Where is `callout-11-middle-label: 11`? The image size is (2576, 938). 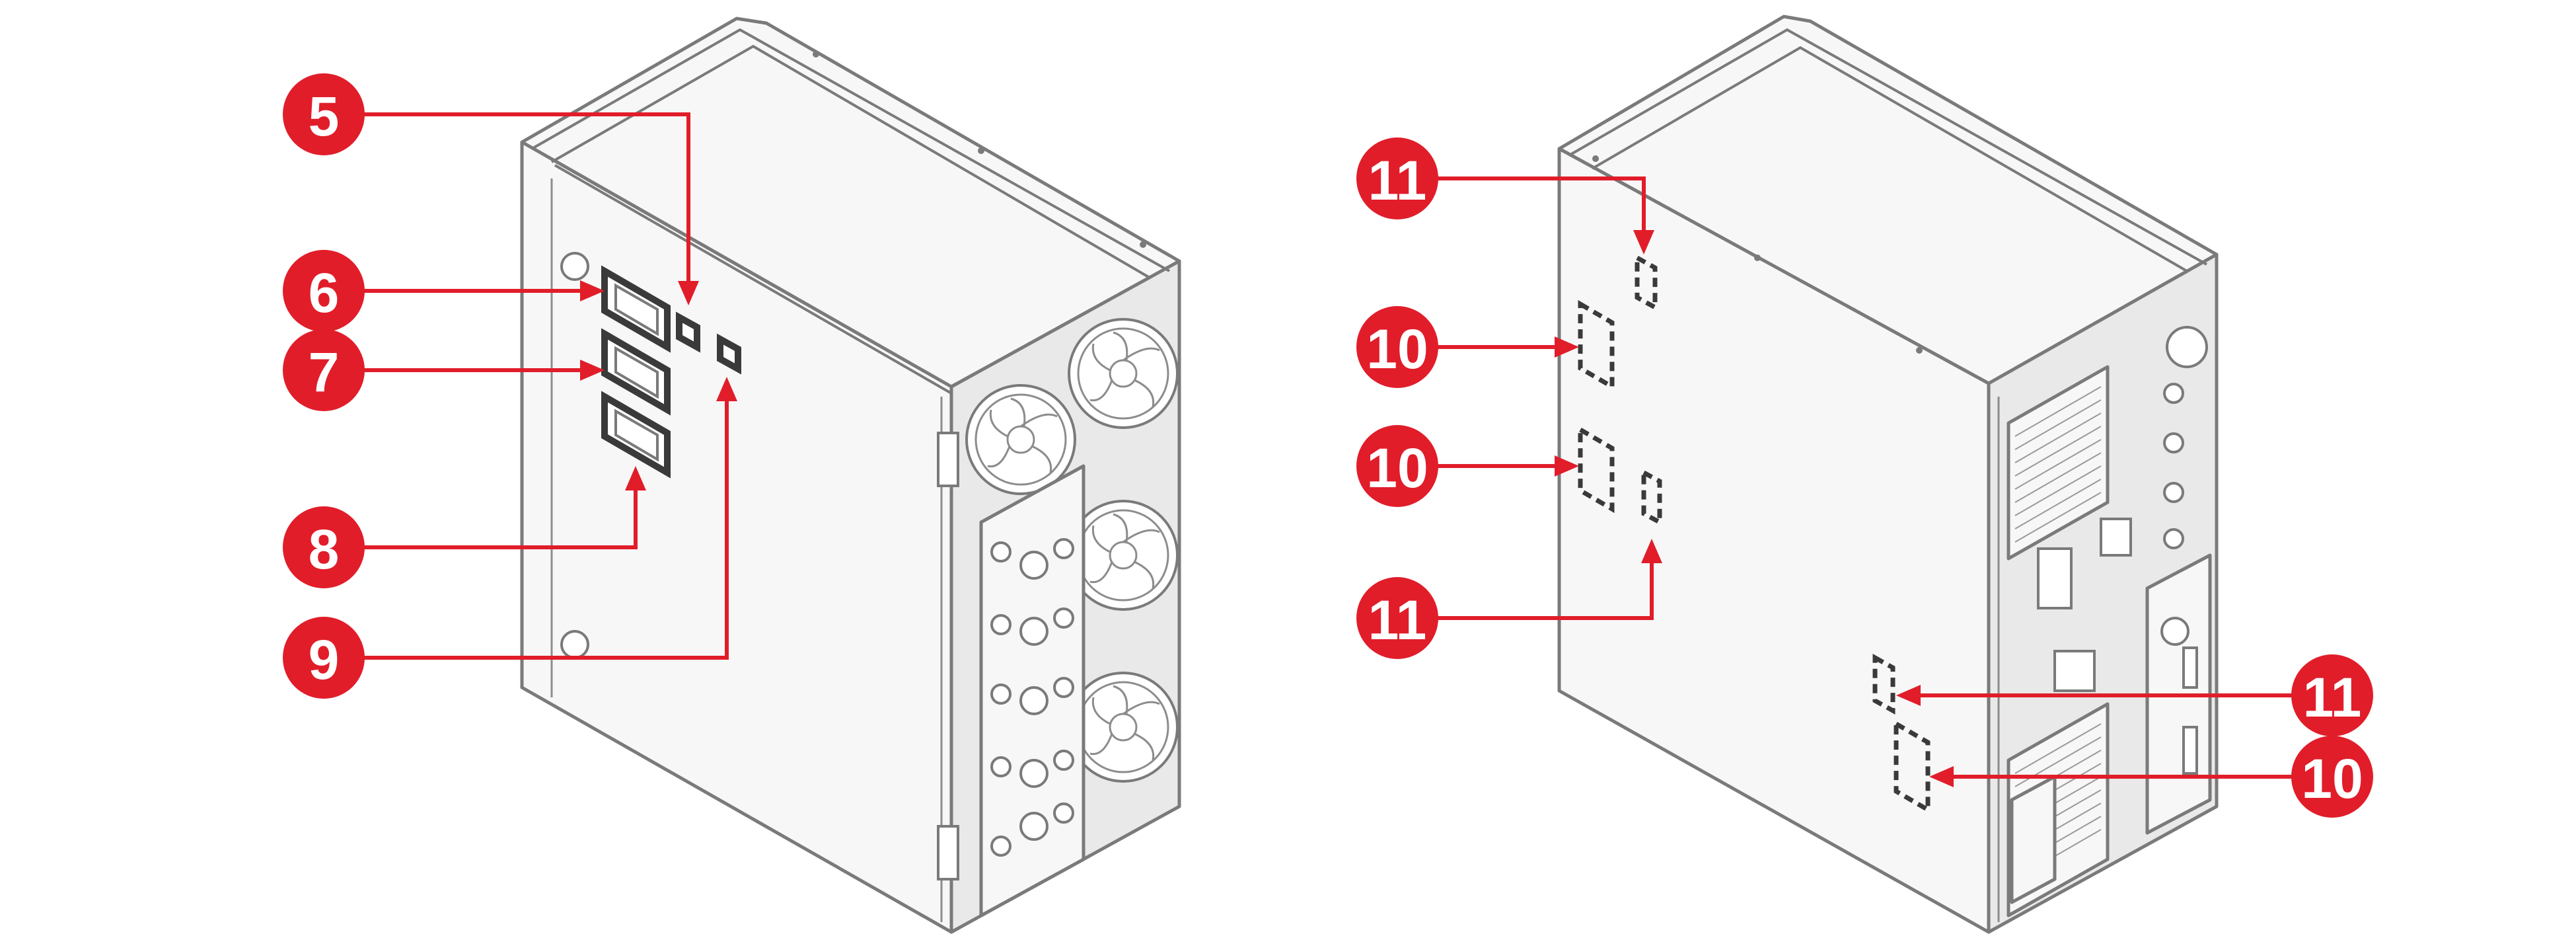
callout-11-middle-label: 11 is located at coordinates (1398, 620).